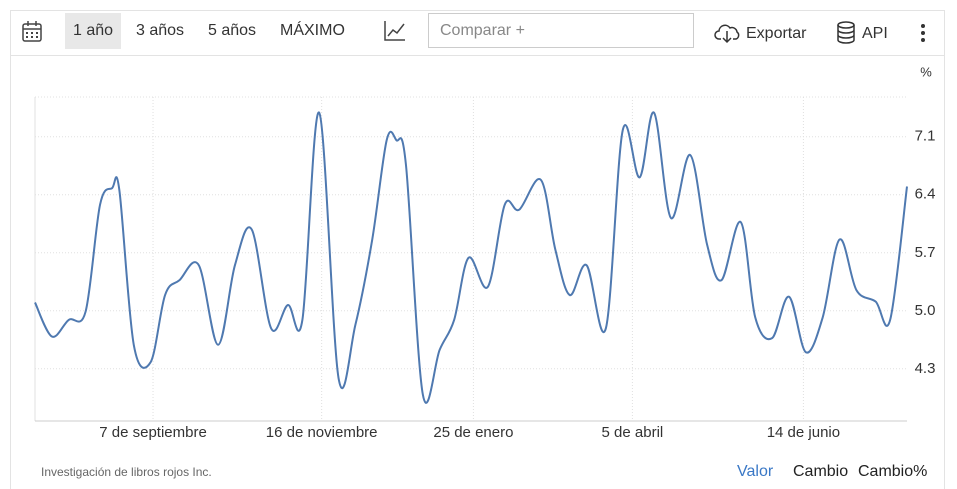 This screenshot has height=489, width=957. Describe the element at coordinates (803, 432) in the screenshot. I see `x-tick-label: 14 de junio` at that location.